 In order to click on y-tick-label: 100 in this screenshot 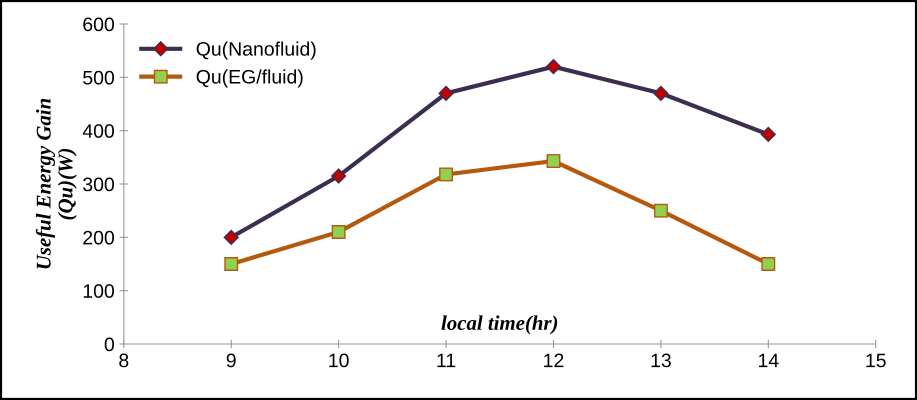, I will do `click(99, 291)`.